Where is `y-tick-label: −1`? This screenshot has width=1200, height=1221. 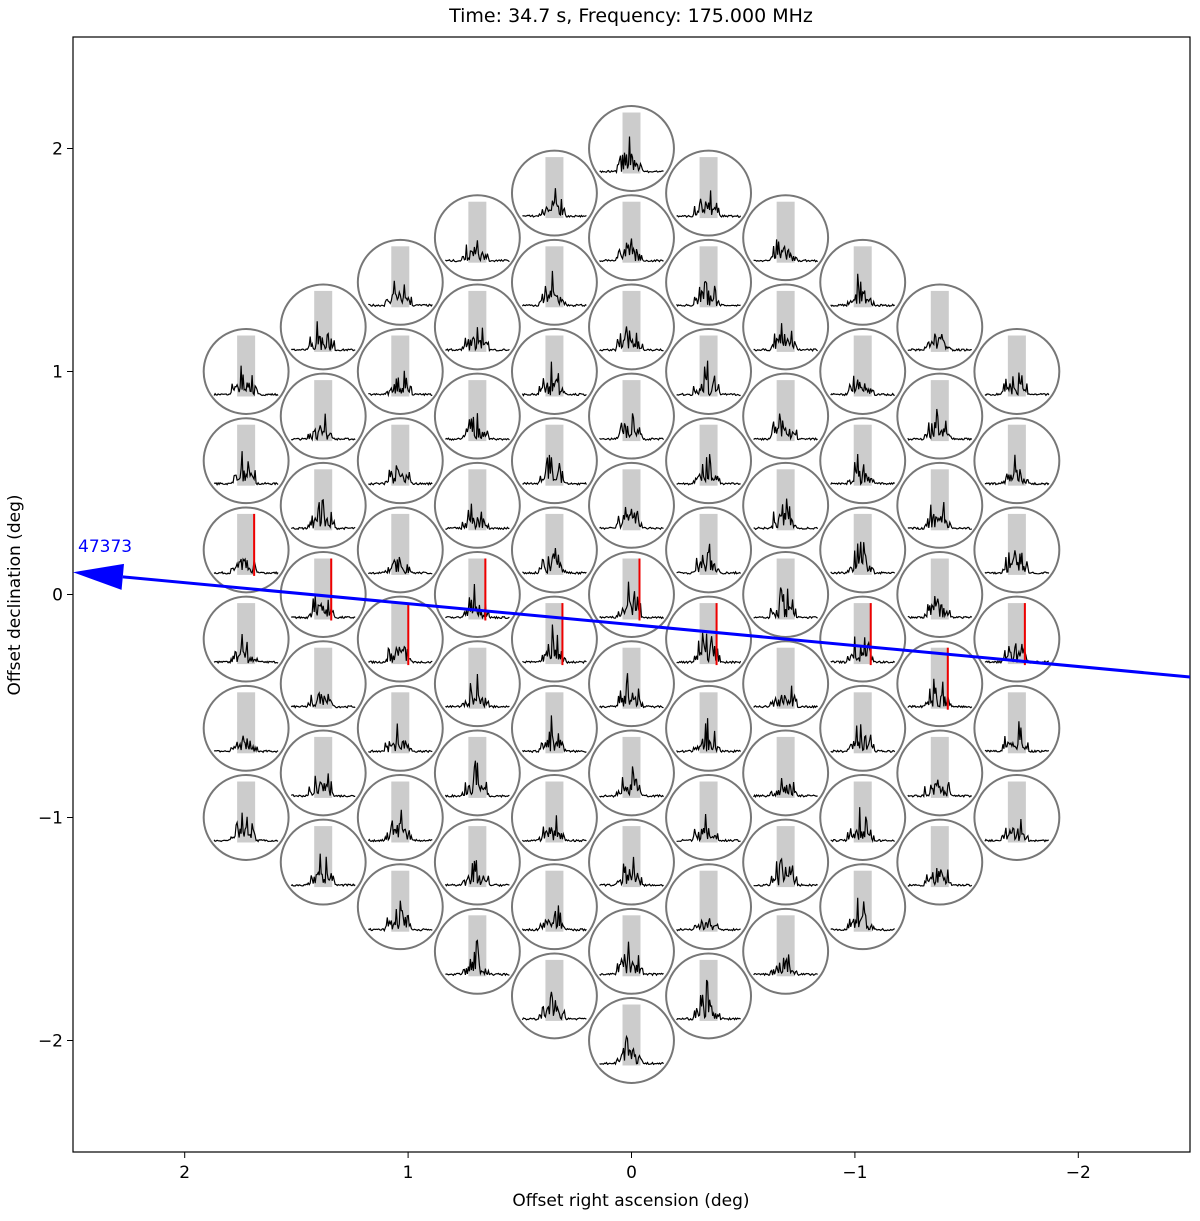
y-tick-label: −1 is located at coordinates (50, 819).